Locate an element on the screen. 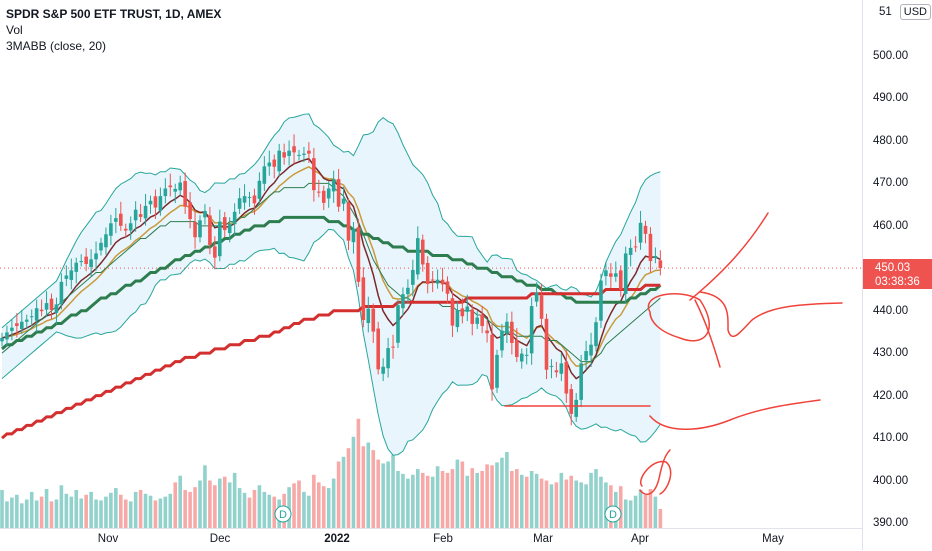  price-tick-label: 440.00 is located at coordinates (891, 310).